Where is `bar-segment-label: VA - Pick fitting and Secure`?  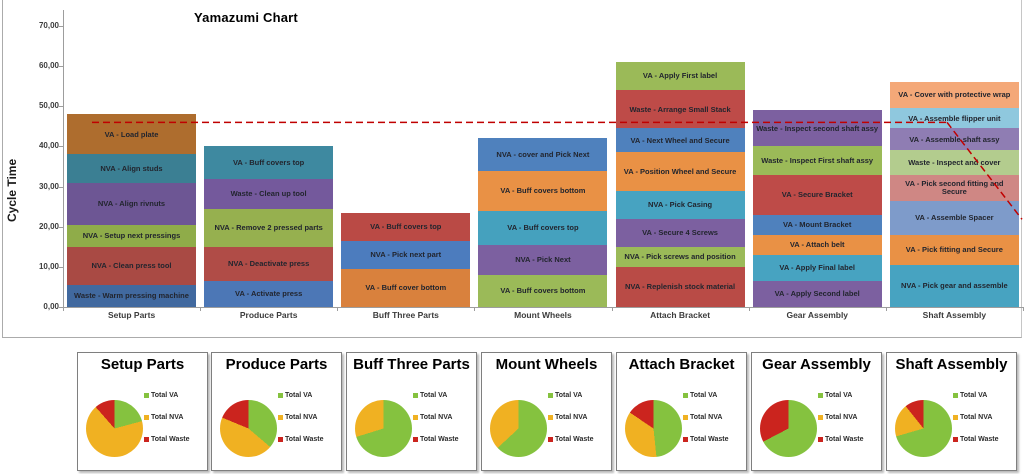 bar-segment-label: VA - Pick fitting and Secure is located at coordinates (954, 250).